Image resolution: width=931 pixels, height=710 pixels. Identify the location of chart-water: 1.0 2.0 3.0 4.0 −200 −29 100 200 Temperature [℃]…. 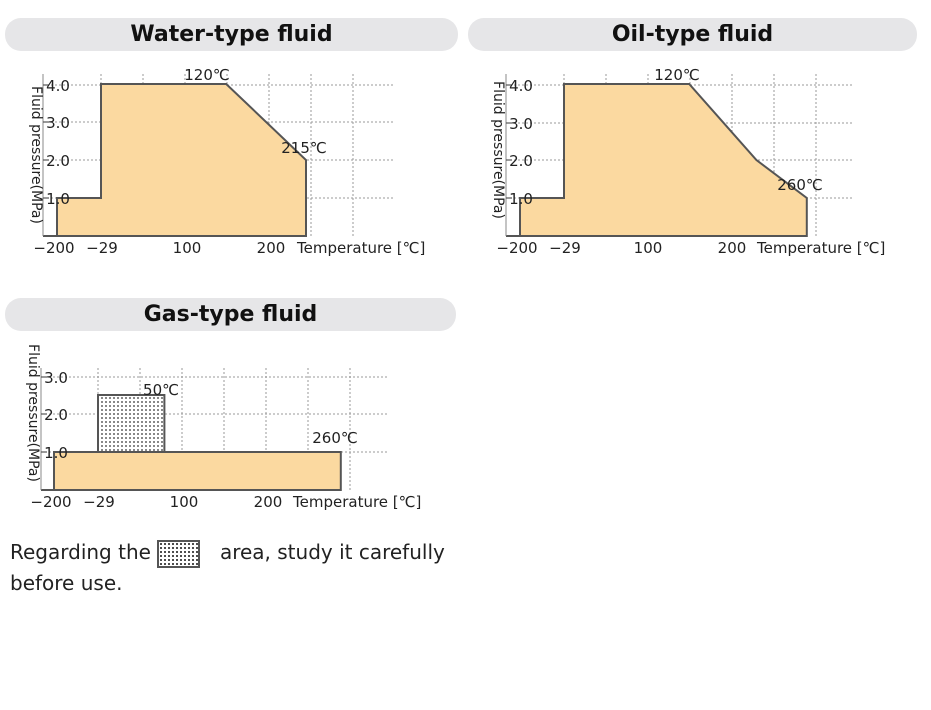
(226, 161).